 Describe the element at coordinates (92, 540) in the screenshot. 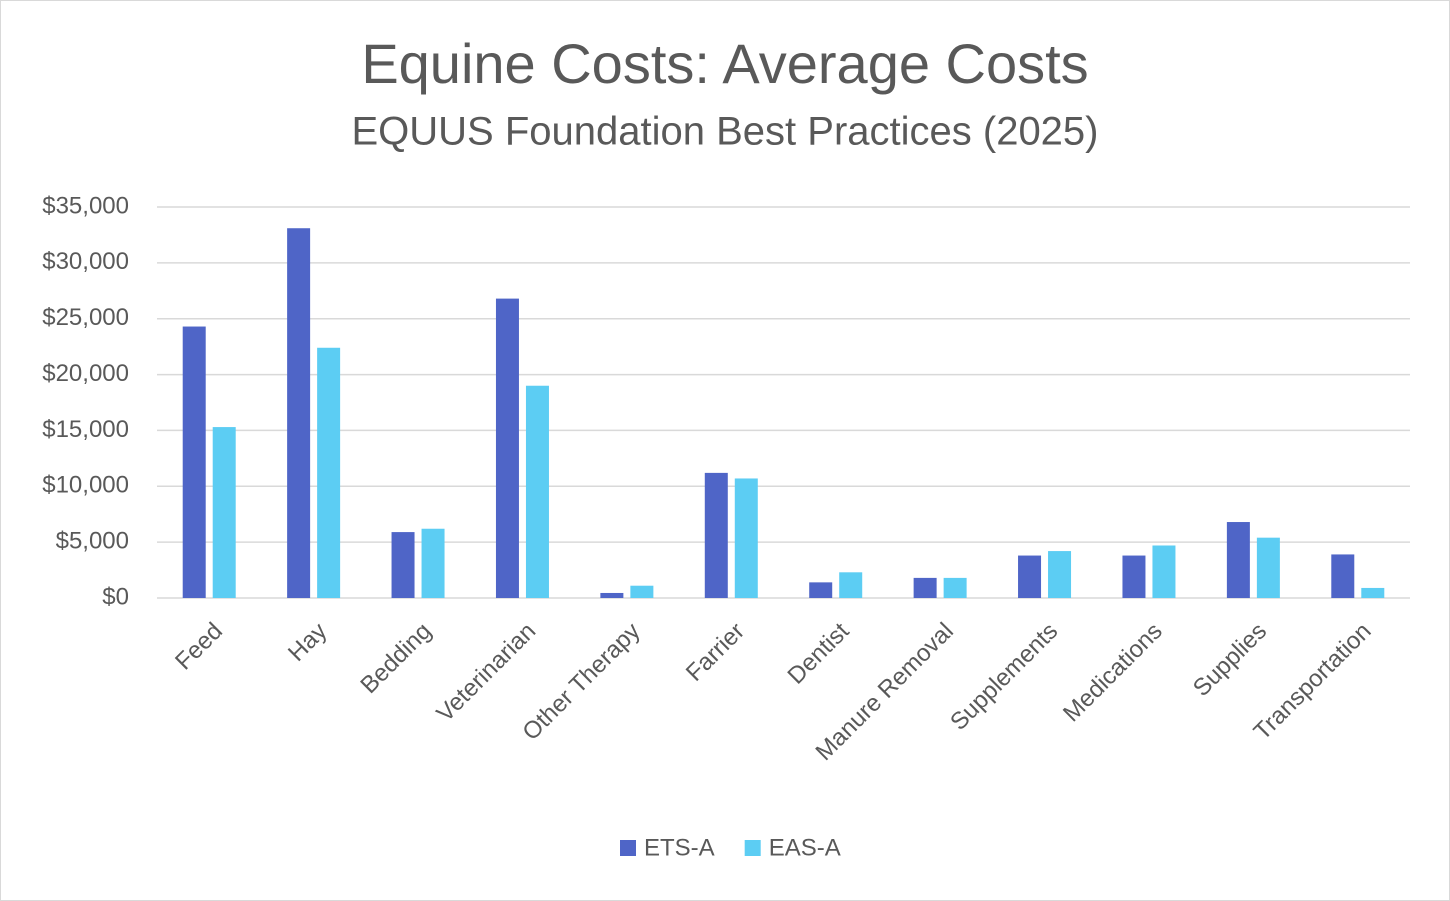

I see `y-tick-label: $5,000` at that location.